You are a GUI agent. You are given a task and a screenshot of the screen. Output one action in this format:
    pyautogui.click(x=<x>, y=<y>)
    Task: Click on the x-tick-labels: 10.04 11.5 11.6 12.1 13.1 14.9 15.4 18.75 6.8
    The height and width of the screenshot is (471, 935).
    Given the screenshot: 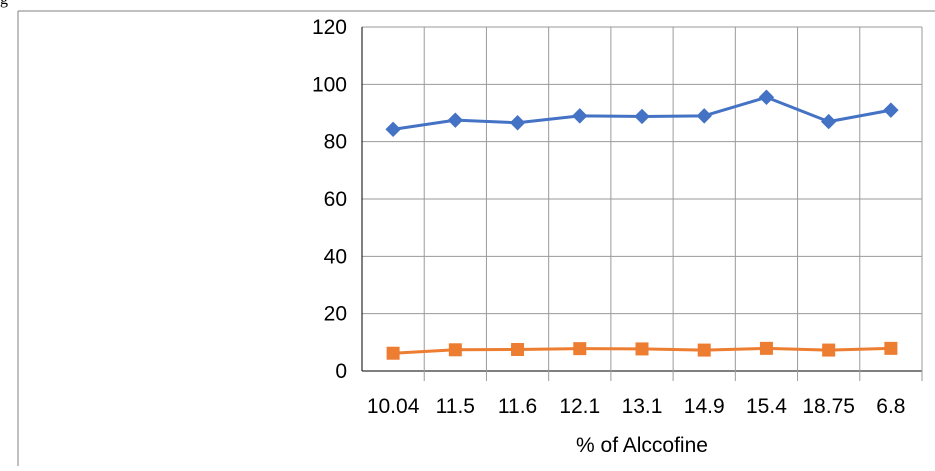 What is the action you would take?
    pyautogui.click(x=636, y=406)
    